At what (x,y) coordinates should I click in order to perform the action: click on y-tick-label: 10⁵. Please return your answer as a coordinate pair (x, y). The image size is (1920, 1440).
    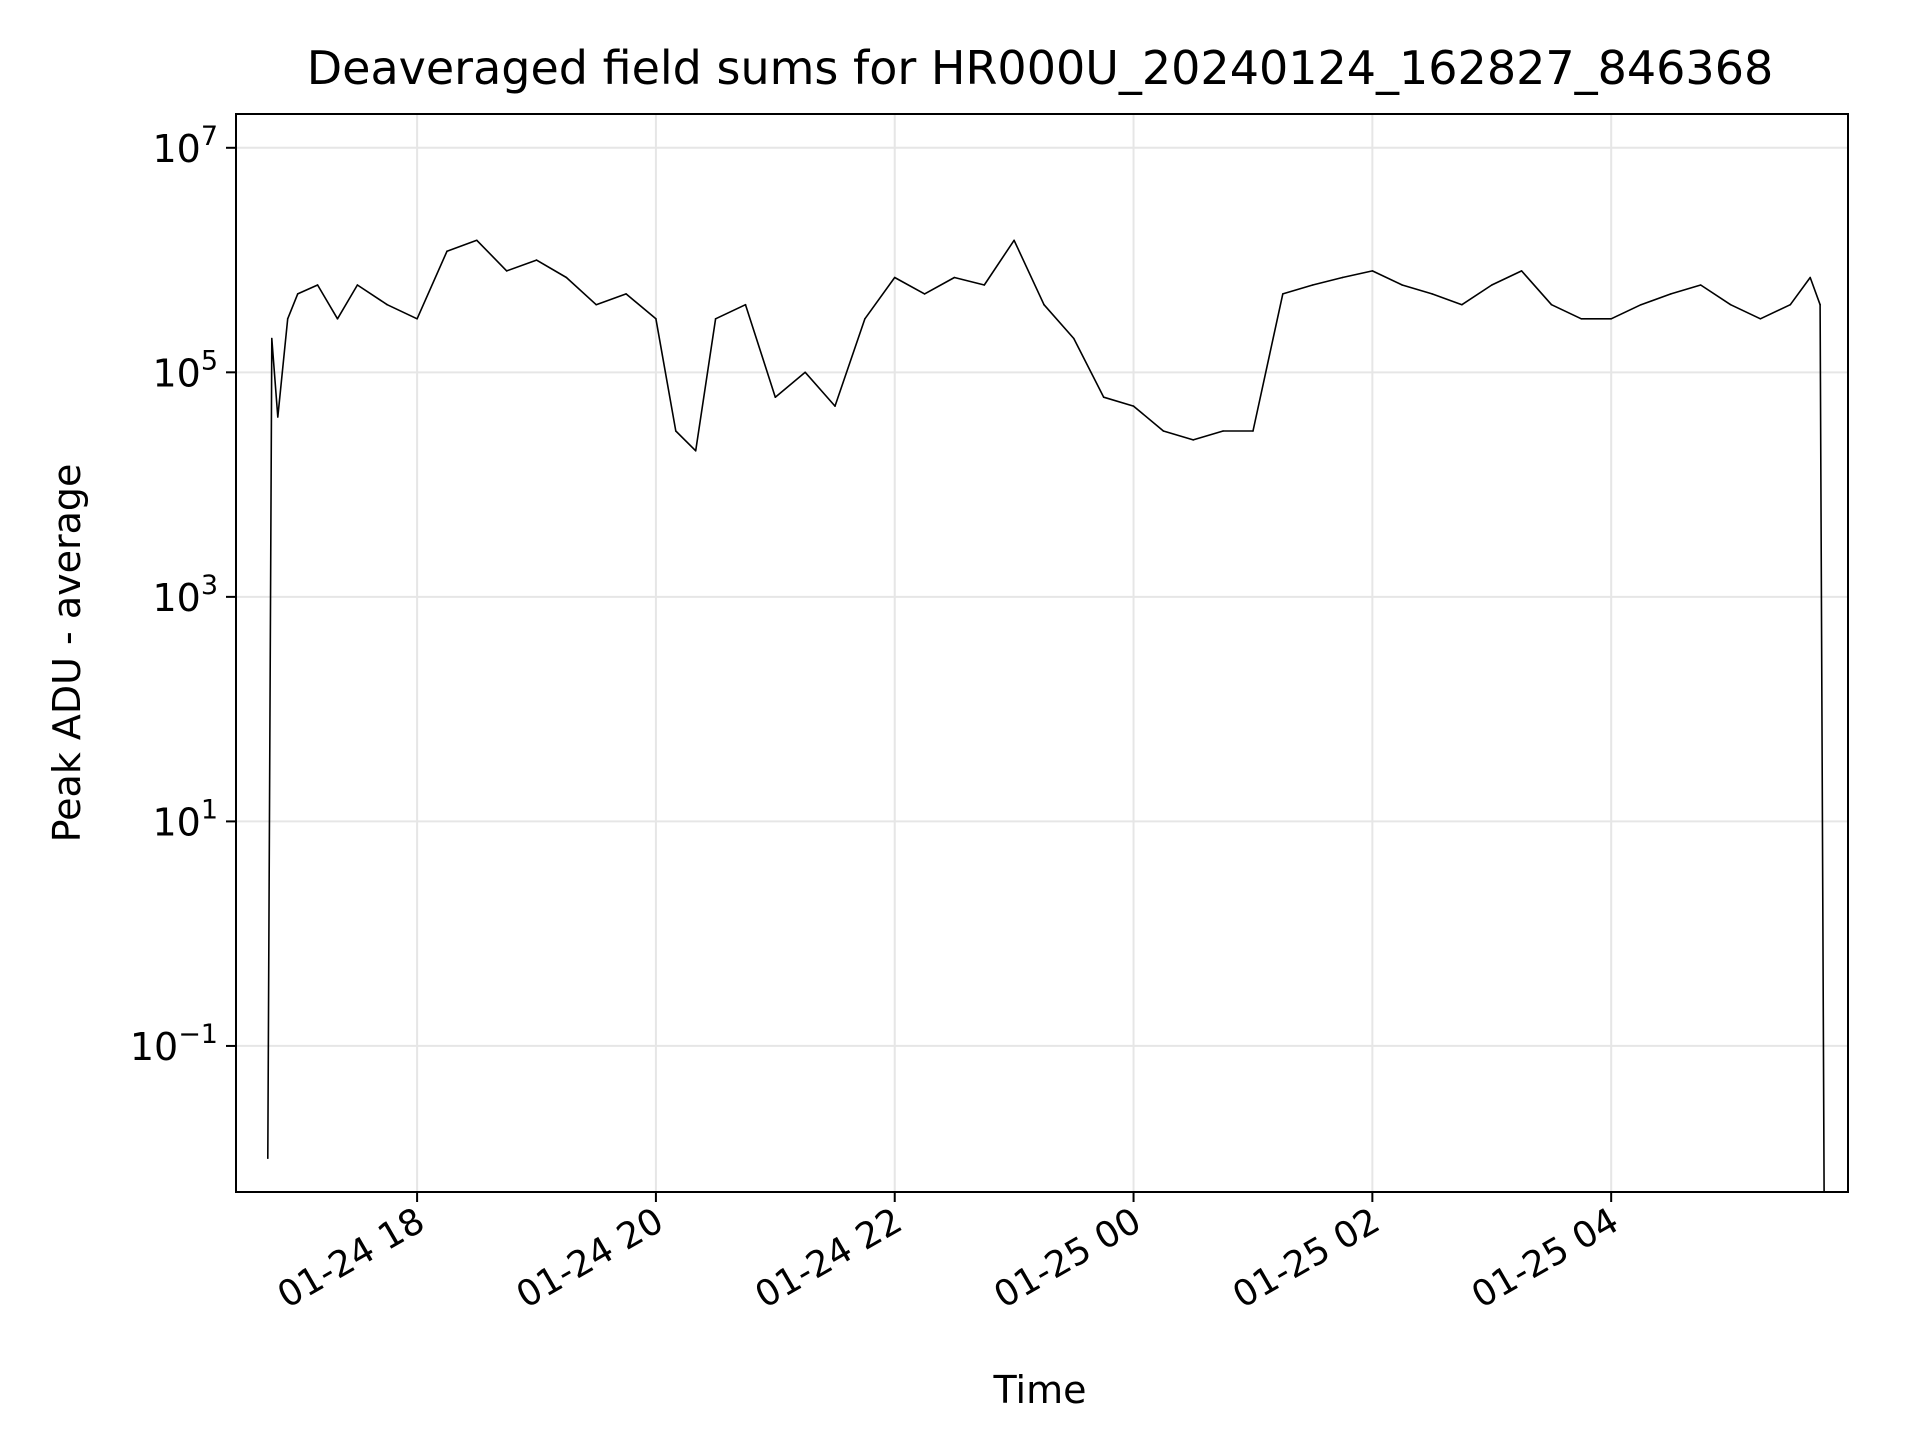
    Looking at the image, I should click on (185, 370).